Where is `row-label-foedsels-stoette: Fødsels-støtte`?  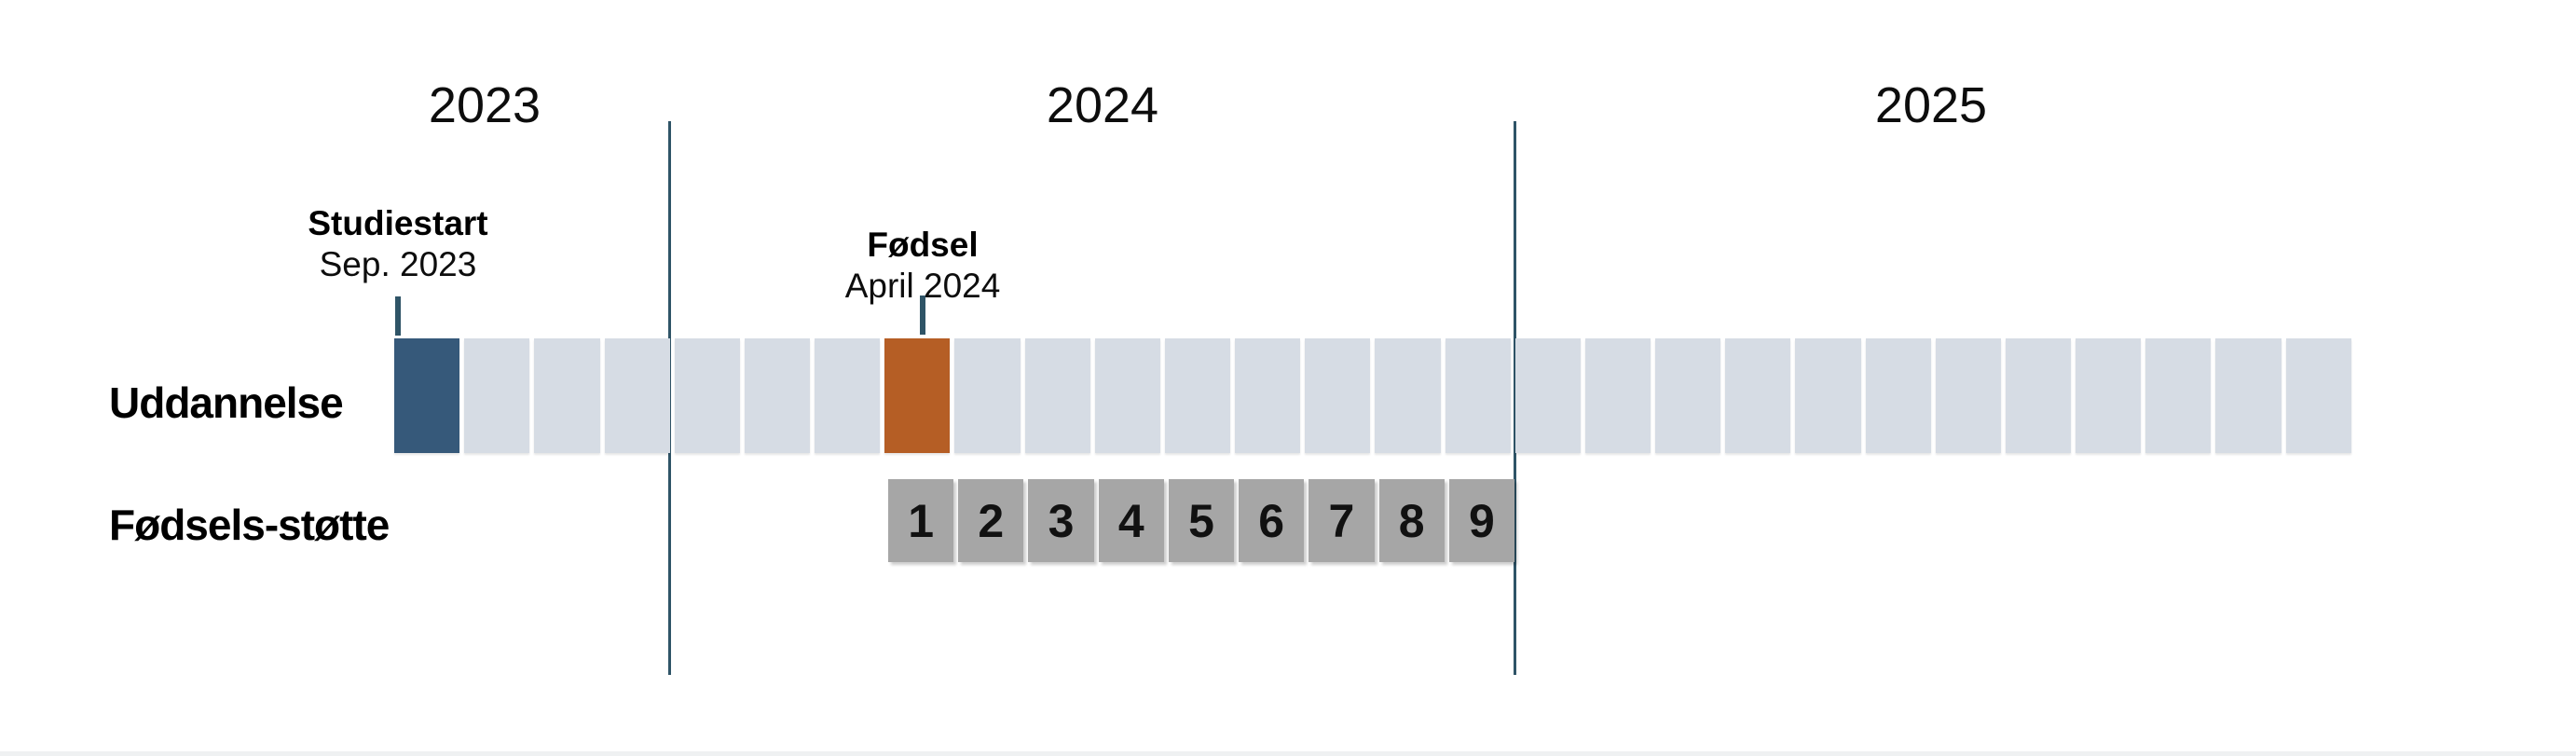
row-label-foedsels-stoette: Fødsels-støtte is located at coordinates (249, 525).